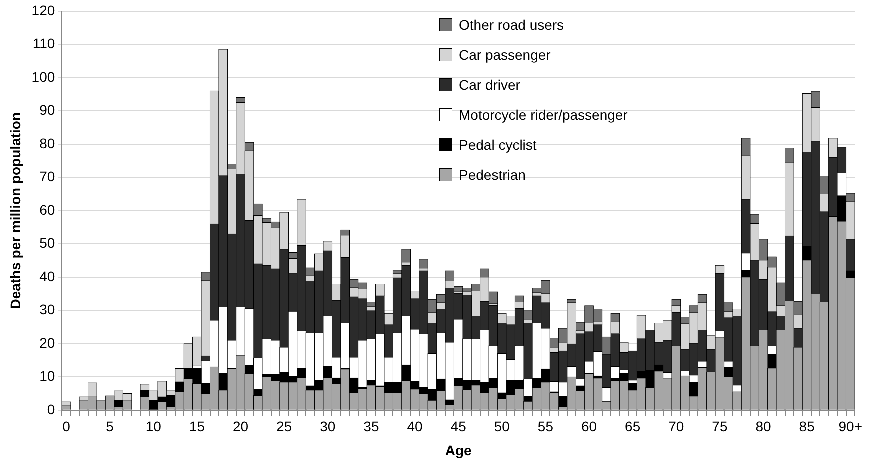  What do you see at coordinates (44, 76) in the screenshot?
I see `y-tick-label: 100` at bounding box center [44, 76].